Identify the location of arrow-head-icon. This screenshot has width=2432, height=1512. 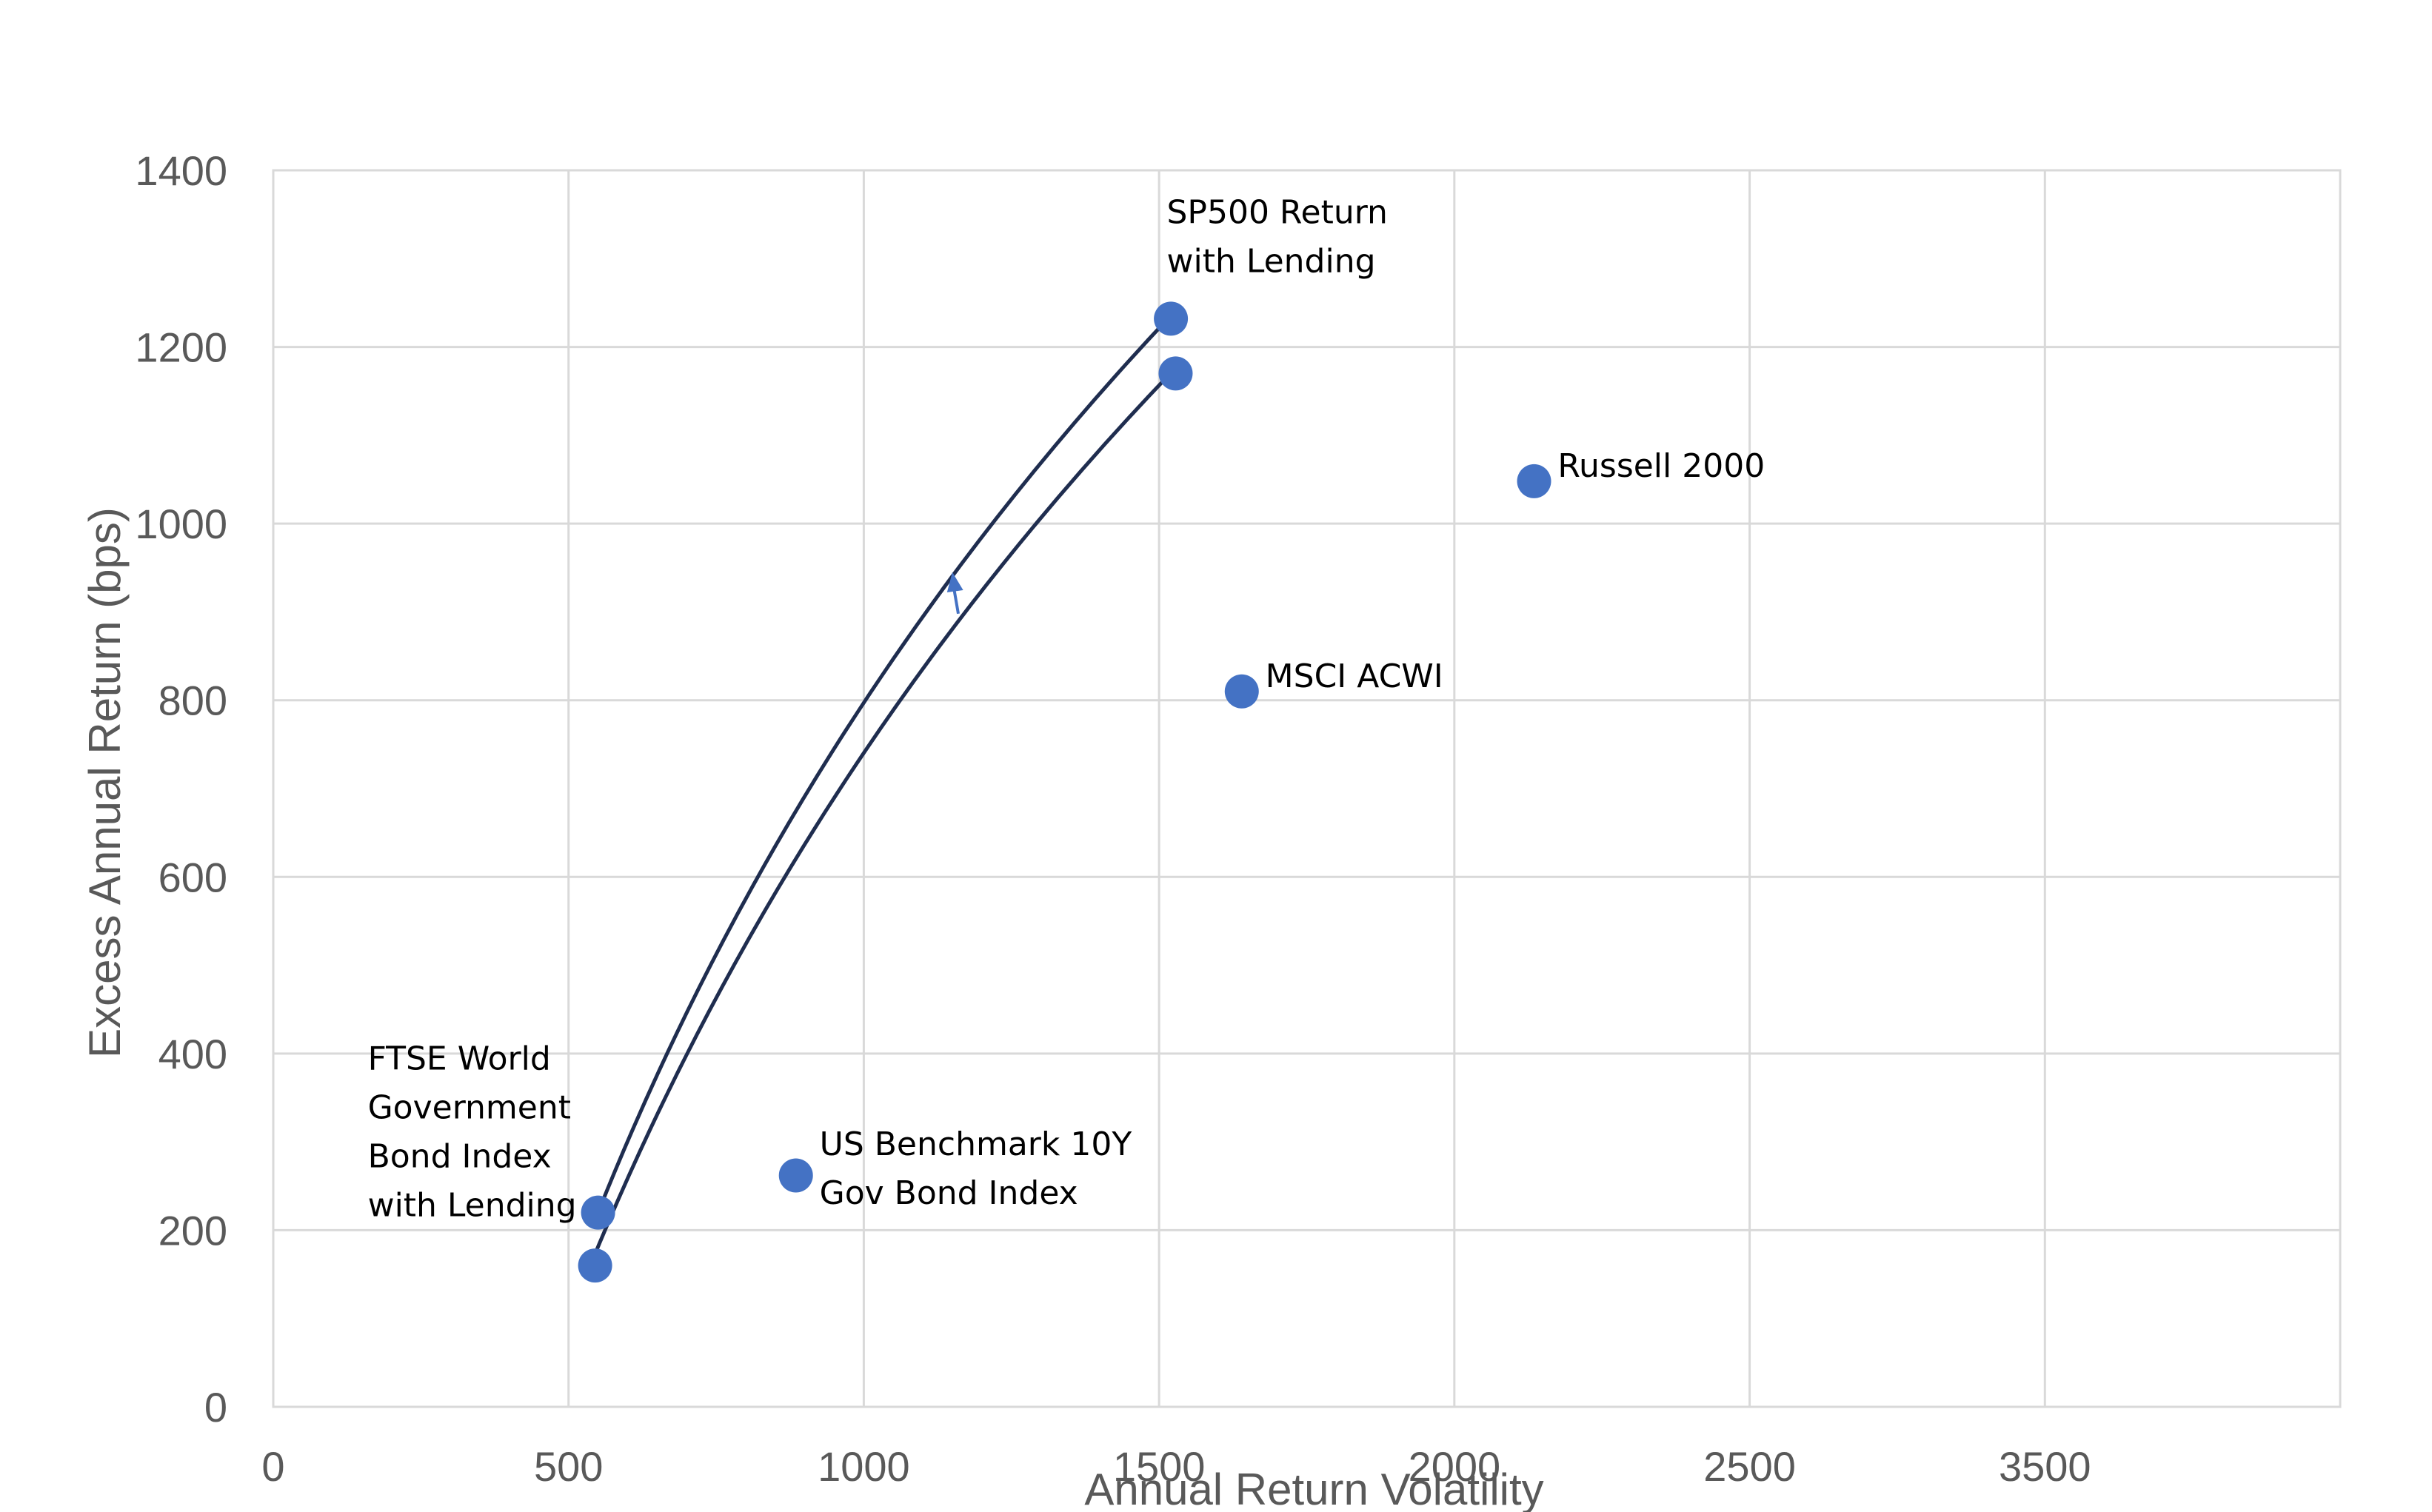
(954, 582).